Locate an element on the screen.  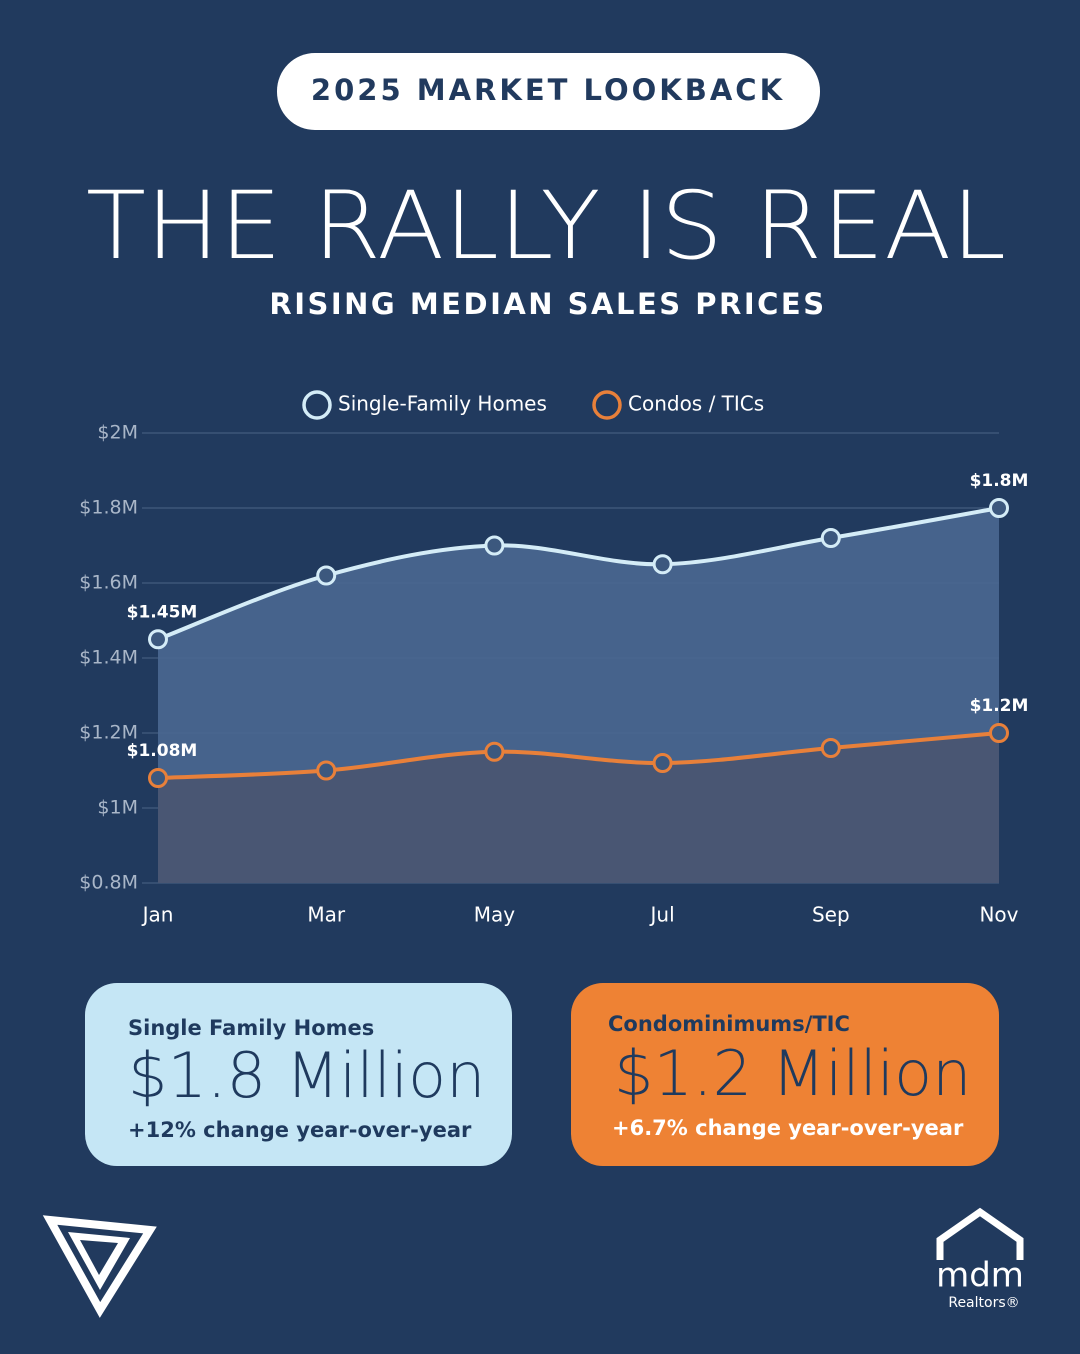
x-tick-label: Mar is located at coordinates (326, 915).